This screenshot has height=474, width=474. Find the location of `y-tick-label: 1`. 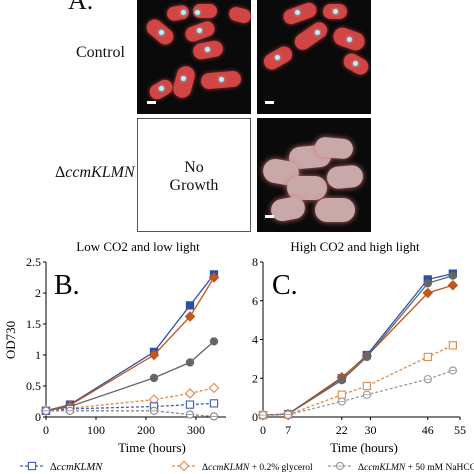

y-tick-label: 1 is located at coordinates (38, 355).